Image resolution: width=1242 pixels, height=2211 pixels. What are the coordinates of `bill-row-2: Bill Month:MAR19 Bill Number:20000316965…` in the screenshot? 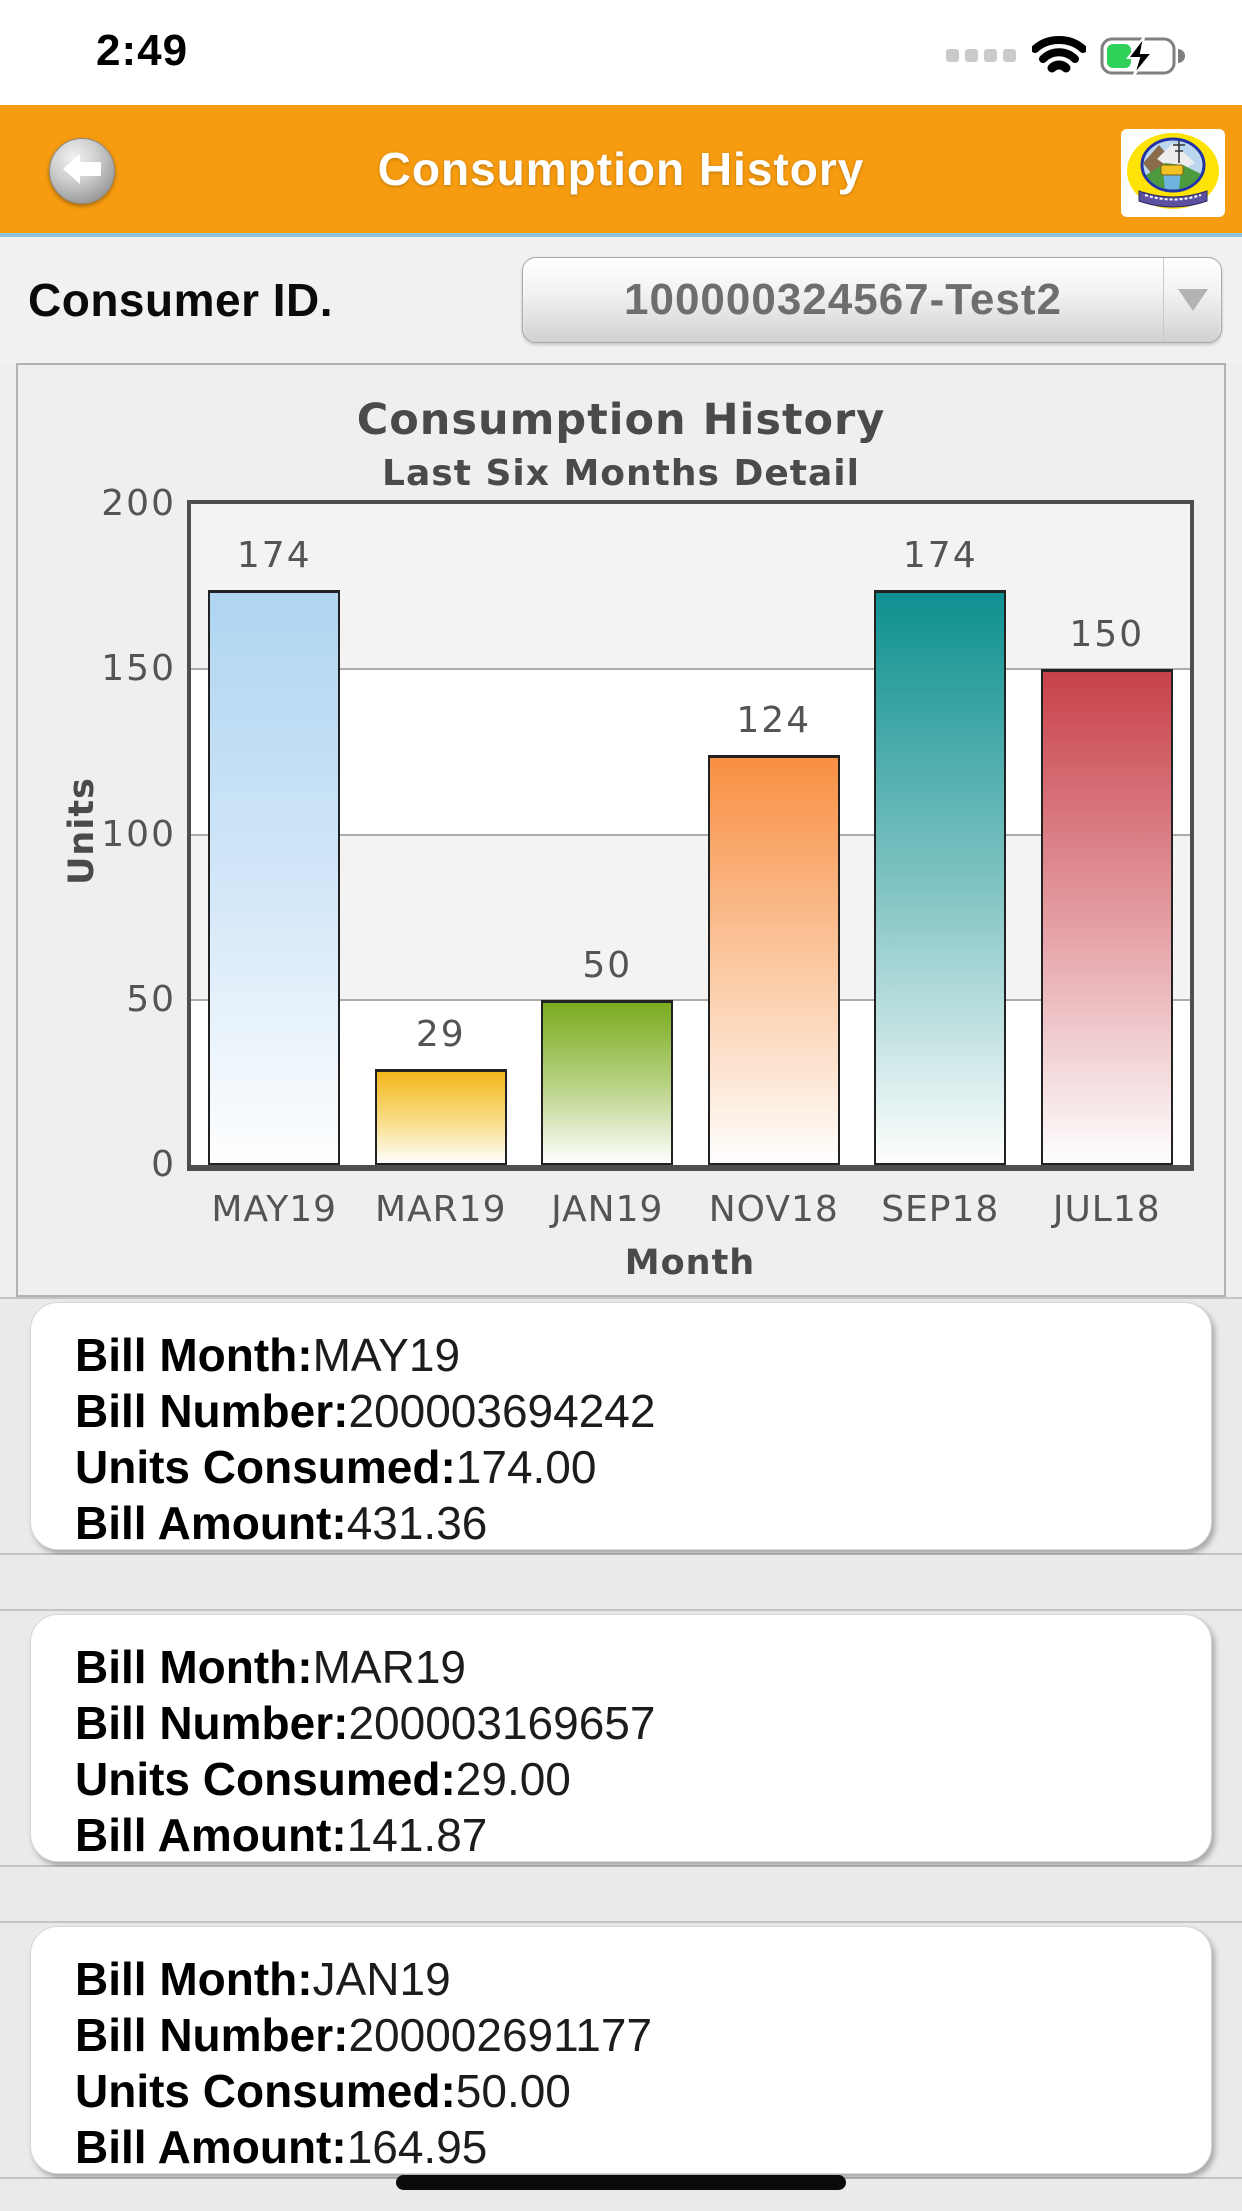 It's located at (621, 1738).